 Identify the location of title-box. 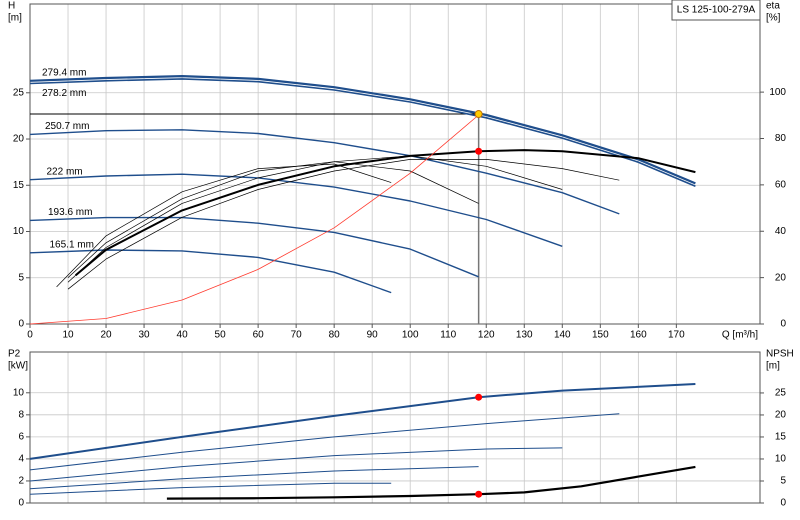
(716, 10).